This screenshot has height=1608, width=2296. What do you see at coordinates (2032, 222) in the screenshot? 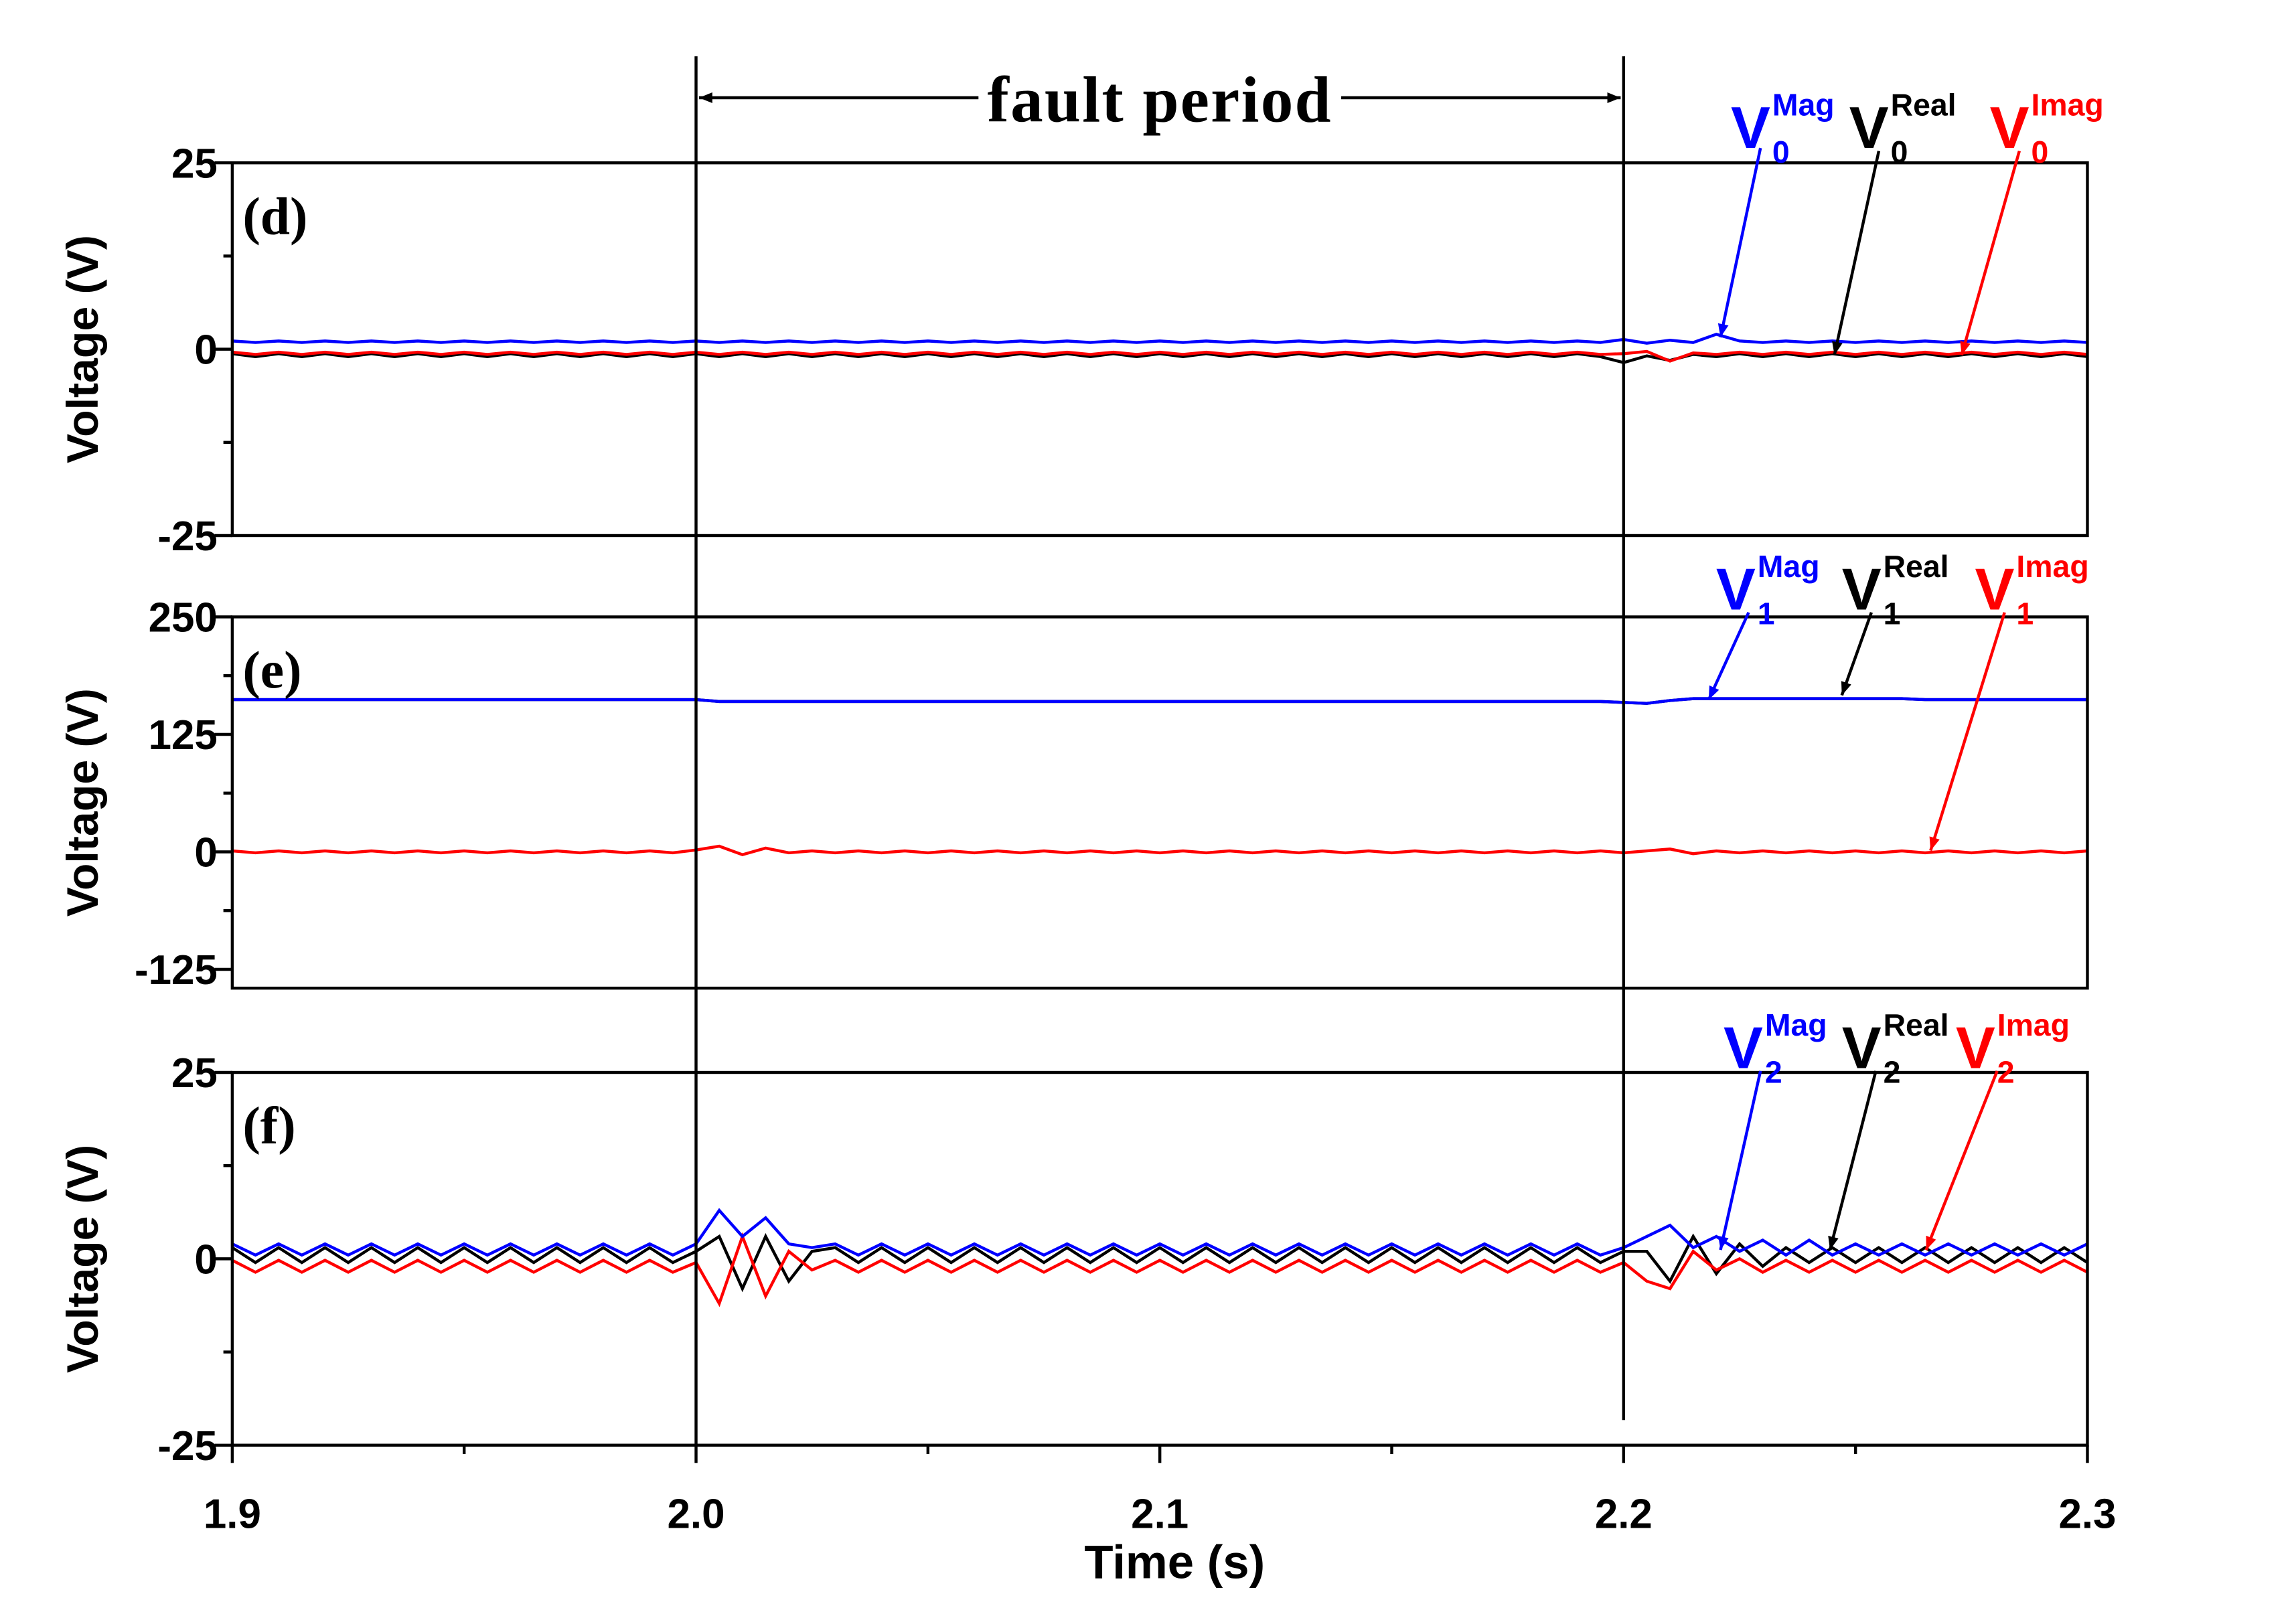
I see `legend-entry: V Imag 0` at bounding box center [2032, 222].